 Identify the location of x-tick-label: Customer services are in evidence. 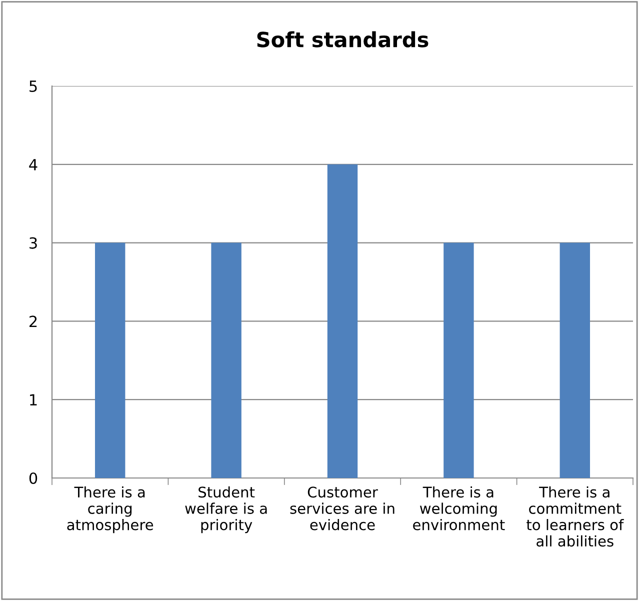
(342, 508).